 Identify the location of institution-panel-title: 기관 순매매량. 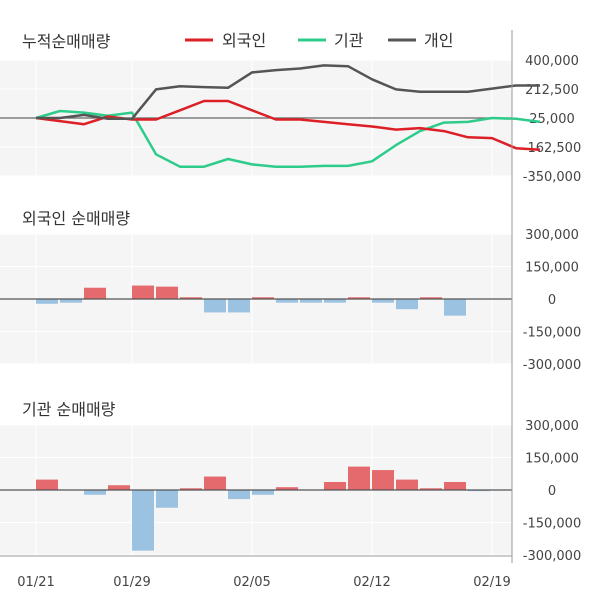
(69, 409).